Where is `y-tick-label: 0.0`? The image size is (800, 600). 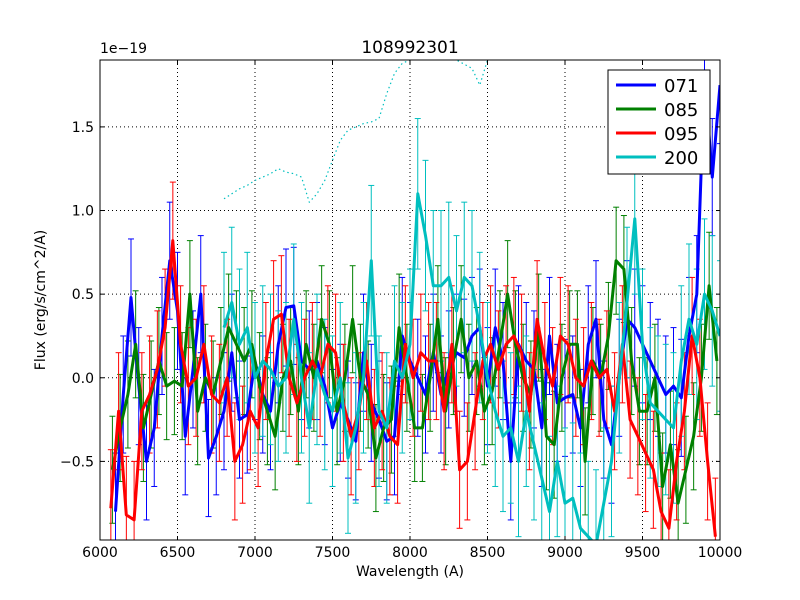 y-tick-label: 0.0 is located at coordinates (83, 379).